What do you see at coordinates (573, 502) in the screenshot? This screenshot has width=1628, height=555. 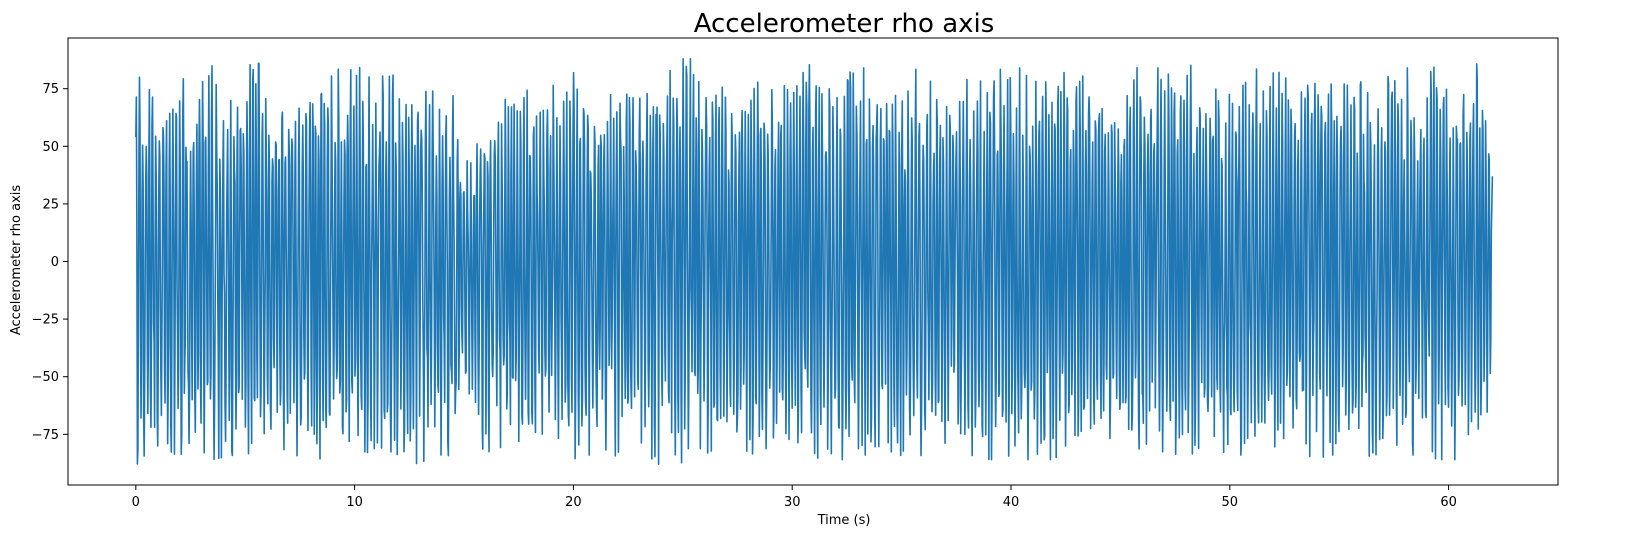 I see `x-tick-label: 20` at bounding box center [573, 502].